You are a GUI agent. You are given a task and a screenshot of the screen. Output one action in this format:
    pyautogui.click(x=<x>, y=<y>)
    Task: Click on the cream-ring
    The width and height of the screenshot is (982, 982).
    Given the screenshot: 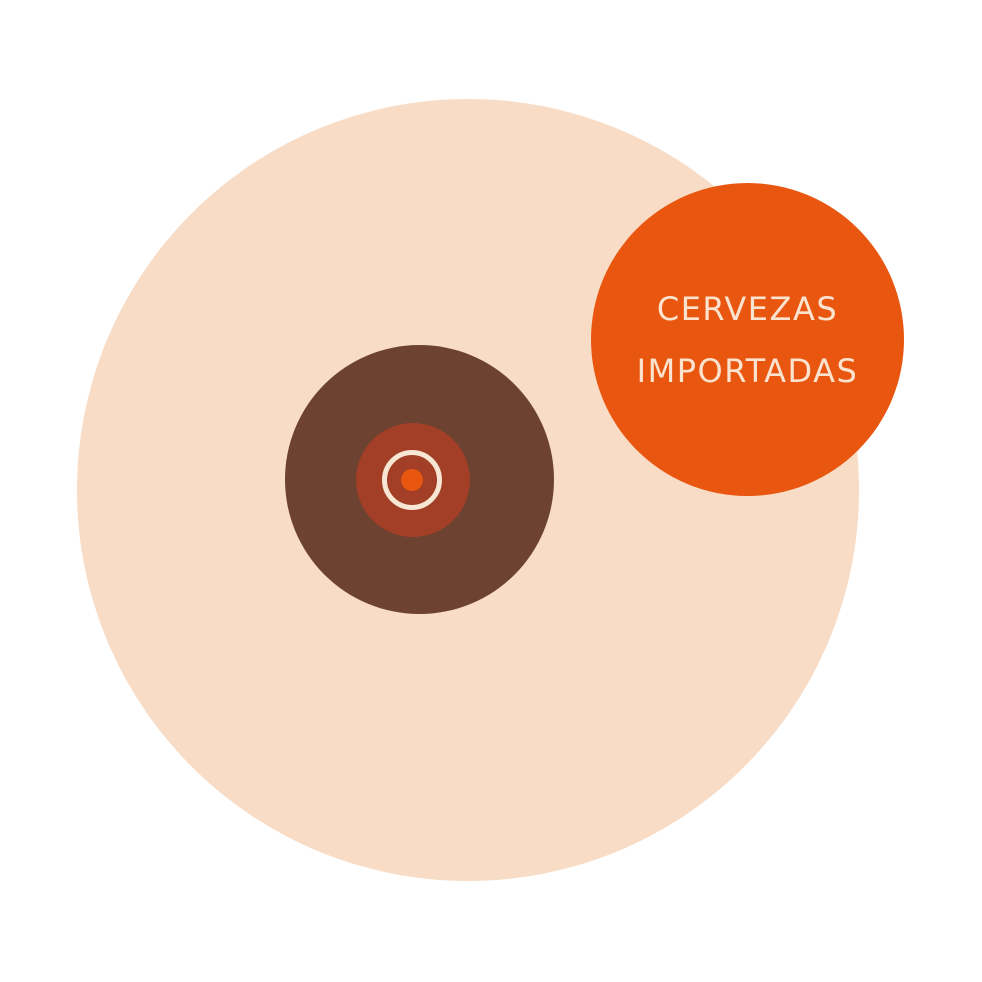 What is the action you would take?
    pyautogui.click(x=412, y=480)
    